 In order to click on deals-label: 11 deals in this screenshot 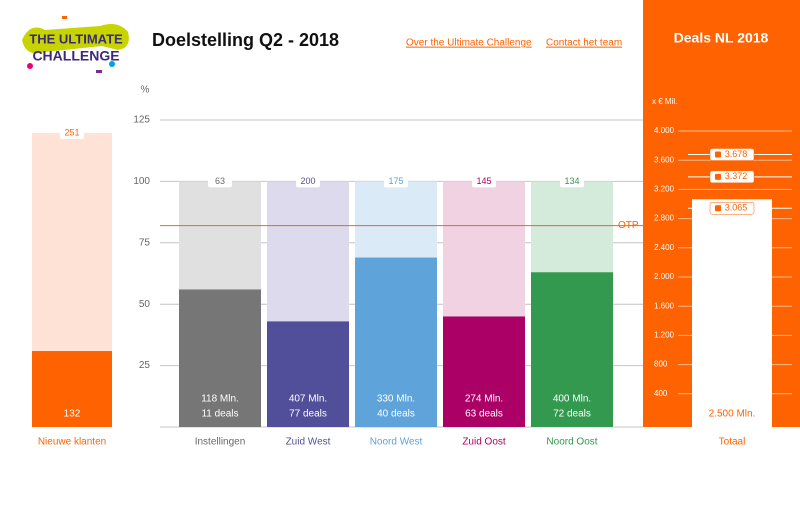, I will do `click(219, 414)`.